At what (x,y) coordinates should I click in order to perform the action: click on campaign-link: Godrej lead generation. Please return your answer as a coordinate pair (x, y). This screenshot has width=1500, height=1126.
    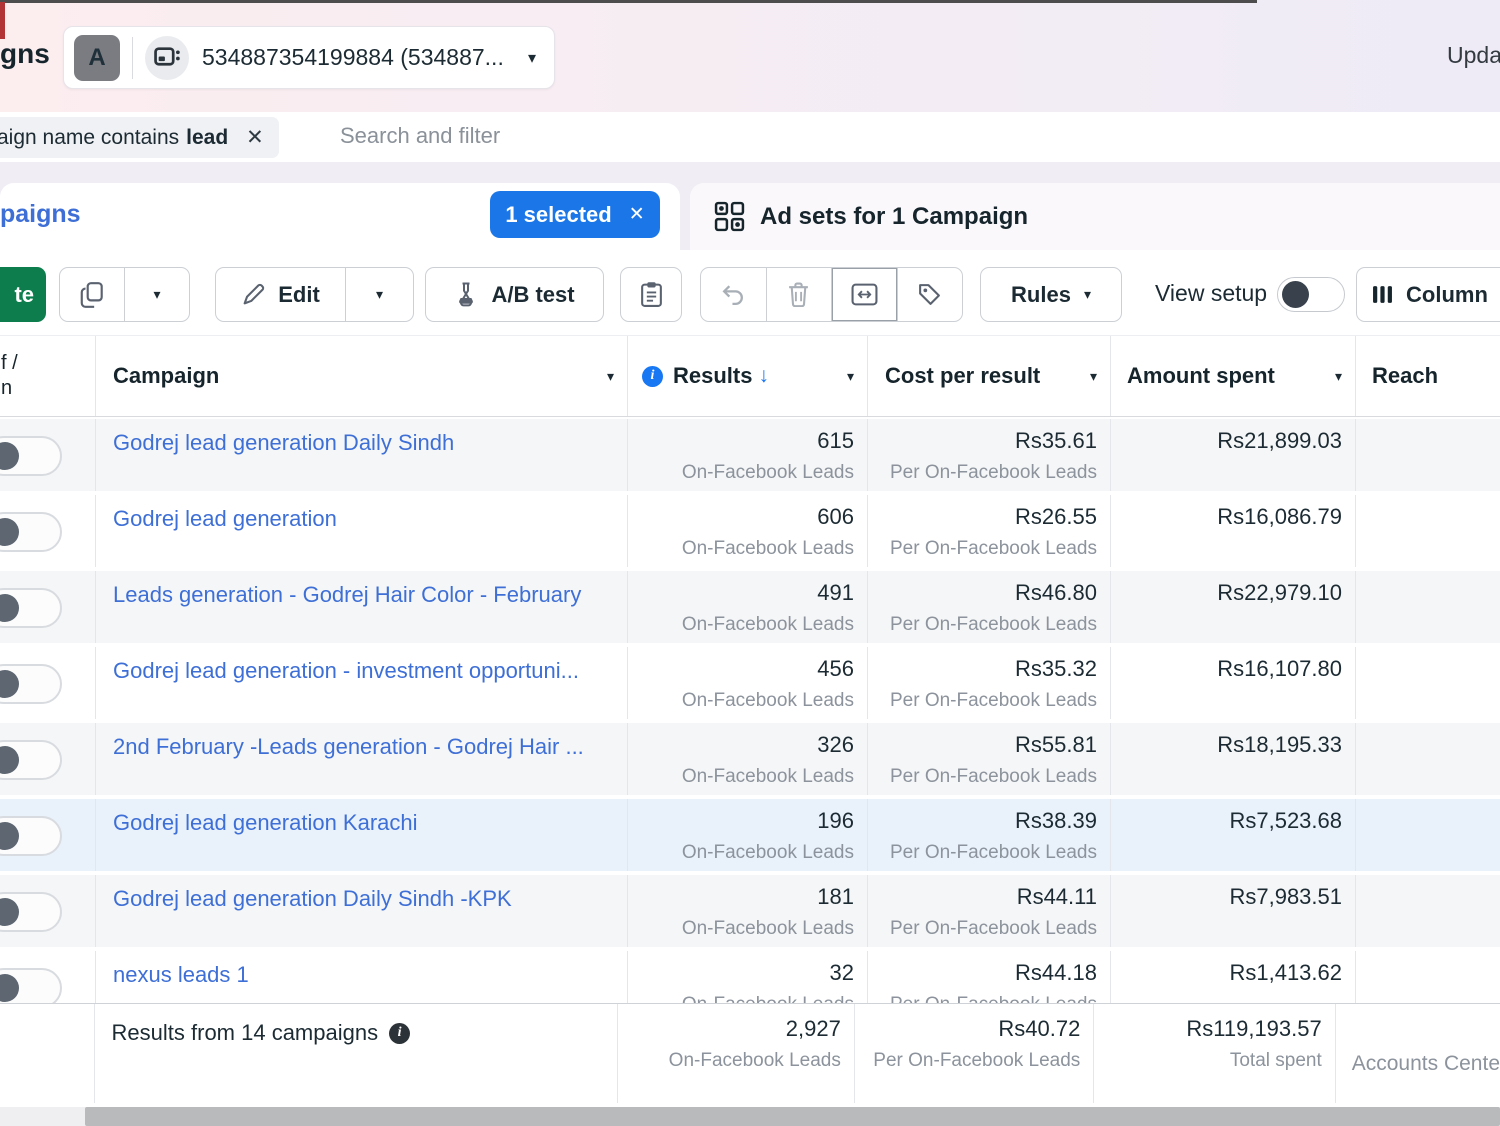
    Looking at the image, I should click on (225, 518).